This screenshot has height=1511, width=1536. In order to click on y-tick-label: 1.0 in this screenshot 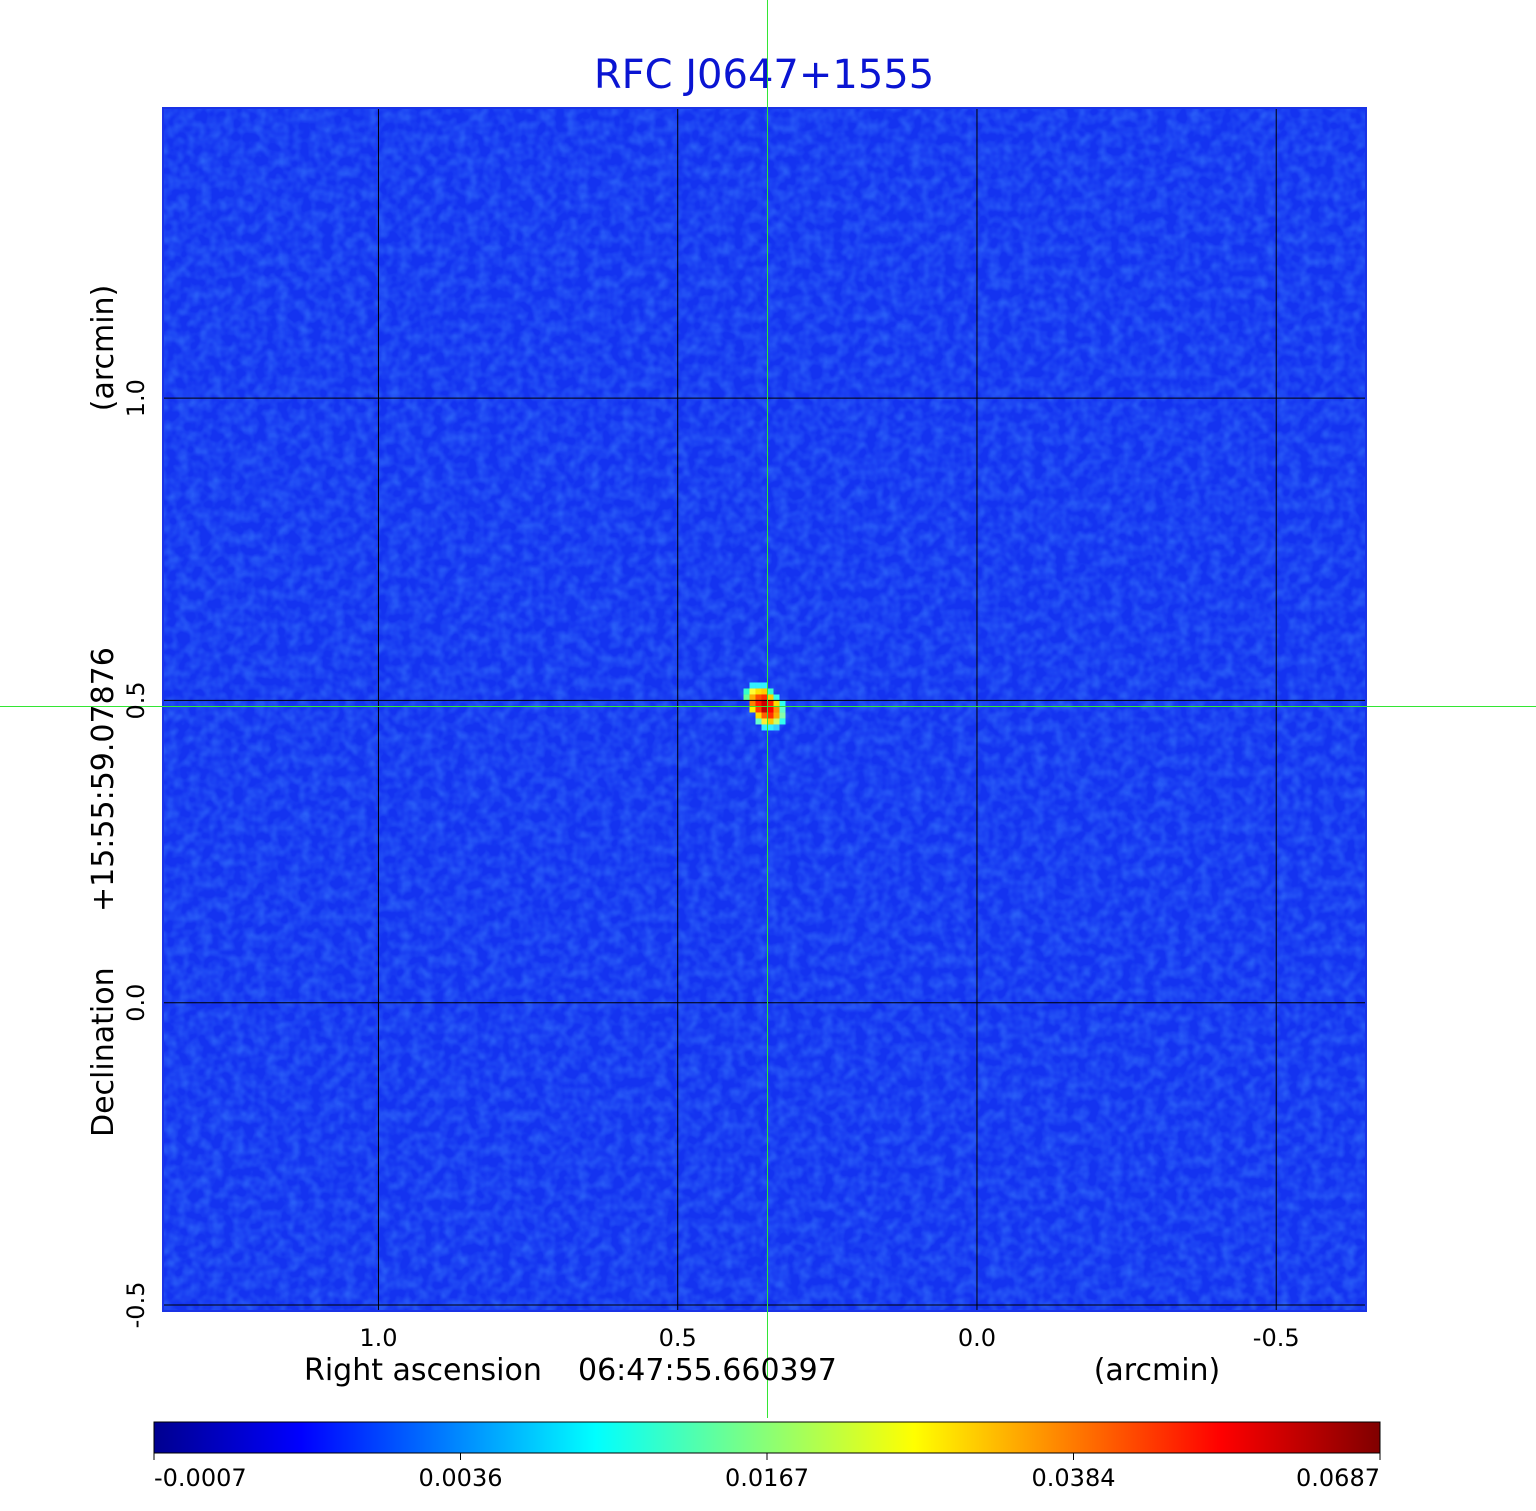, I will do `click(136, 398)`.